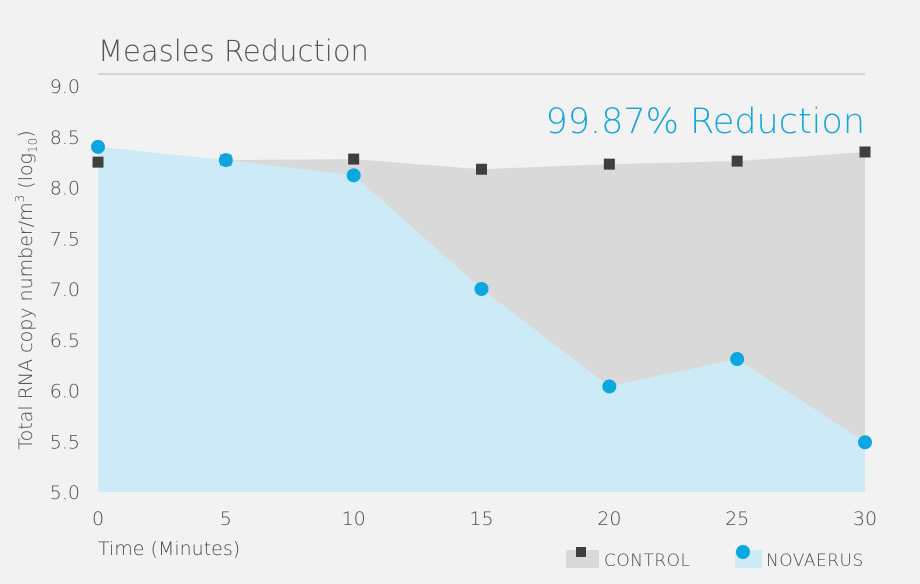  I want to click on y-tick-label: 6.0, so click(65, 392).